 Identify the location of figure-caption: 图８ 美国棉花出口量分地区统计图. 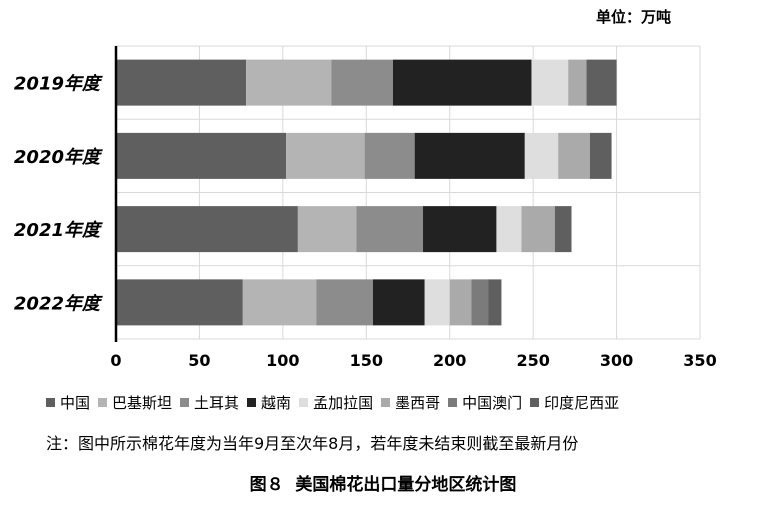
(383, 485).